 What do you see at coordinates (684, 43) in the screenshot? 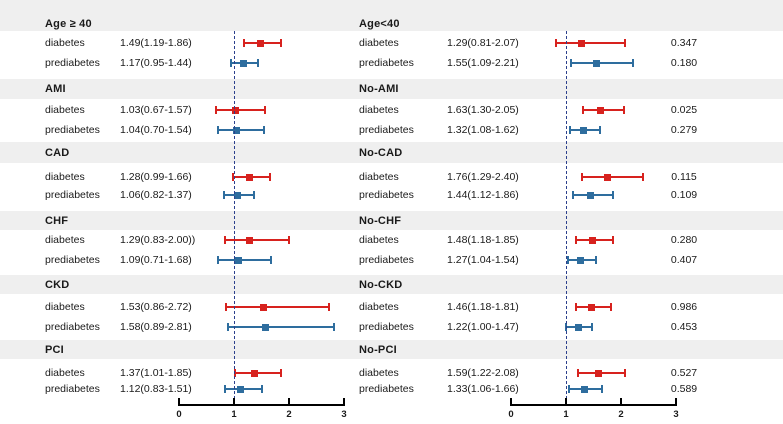
I see `p-interaction-value: 0.347` at bounding box center [684, 43].